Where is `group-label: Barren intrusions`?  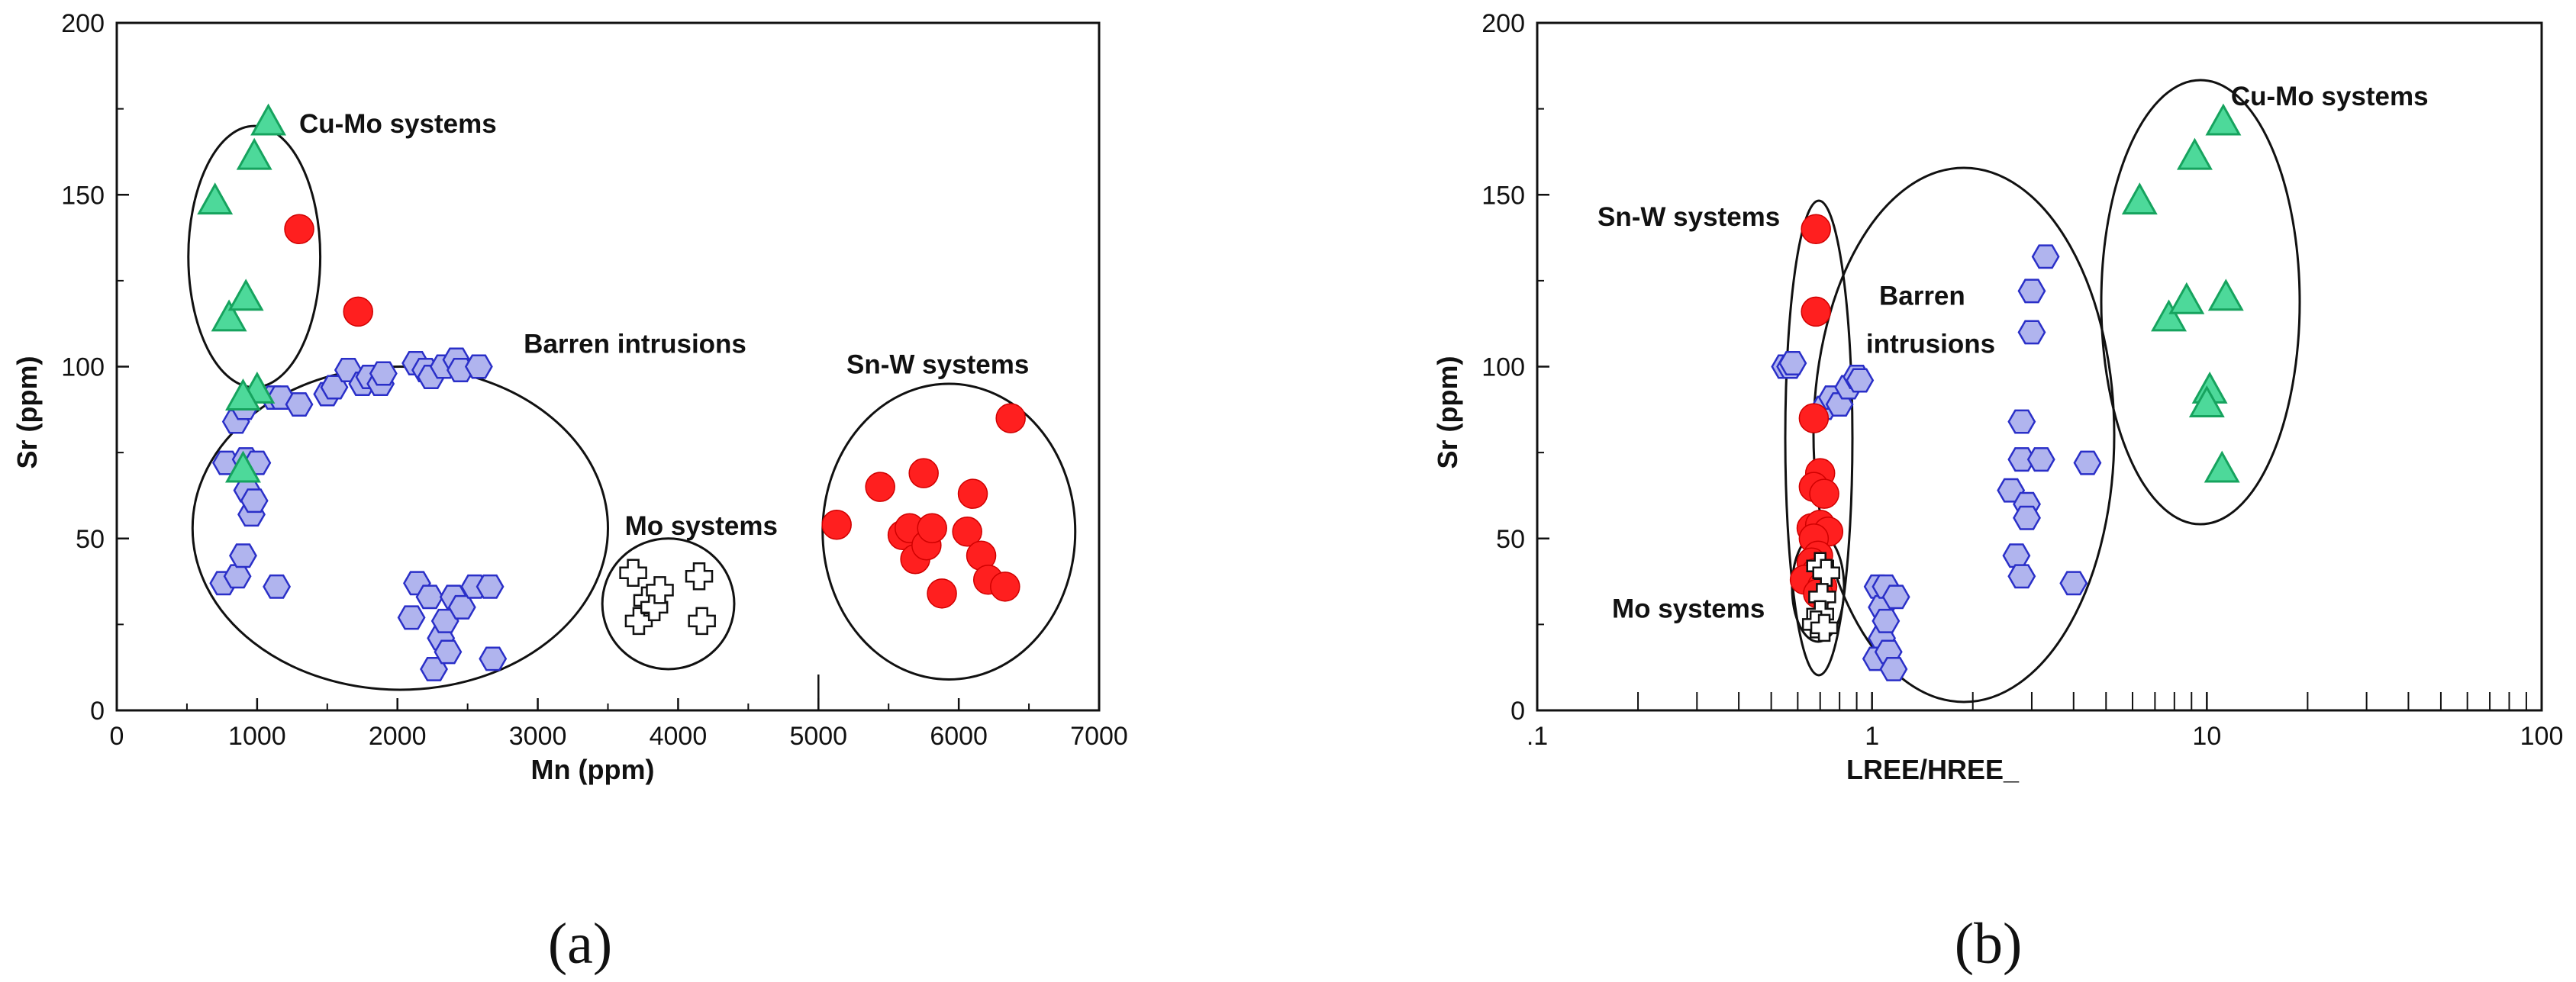
group-label: Barren intrusions is located at coordinates (635, 344).